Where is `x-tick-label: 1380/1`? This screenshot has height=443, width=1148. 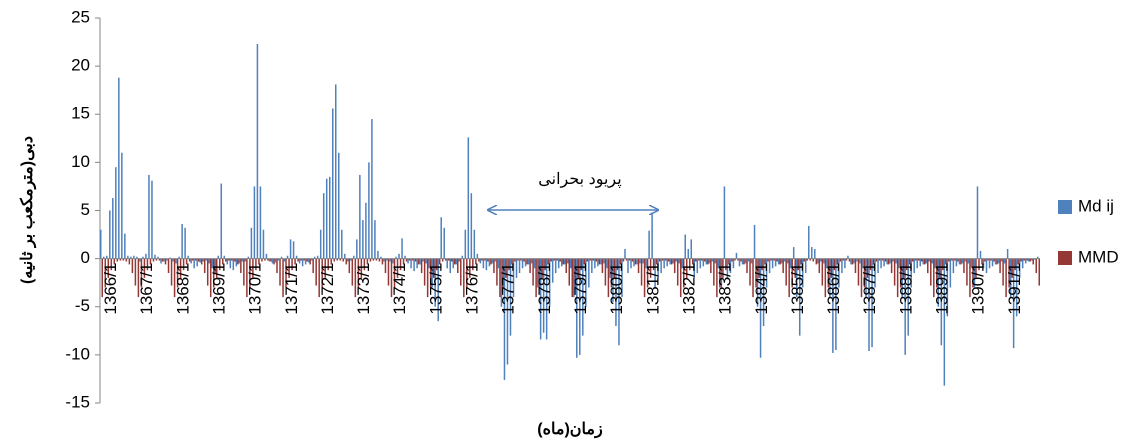
x-tick-label: 1380/1 is located at coordinates (616, 289).